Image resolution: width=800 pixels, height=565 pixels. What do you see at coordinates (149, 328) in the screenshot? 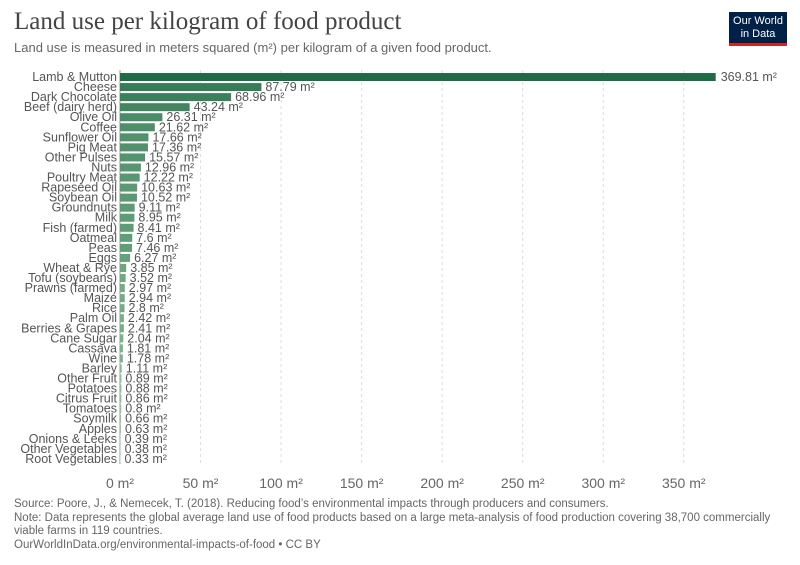
I see `value-label: 2.41 m²` at bounding box center [149, 328].